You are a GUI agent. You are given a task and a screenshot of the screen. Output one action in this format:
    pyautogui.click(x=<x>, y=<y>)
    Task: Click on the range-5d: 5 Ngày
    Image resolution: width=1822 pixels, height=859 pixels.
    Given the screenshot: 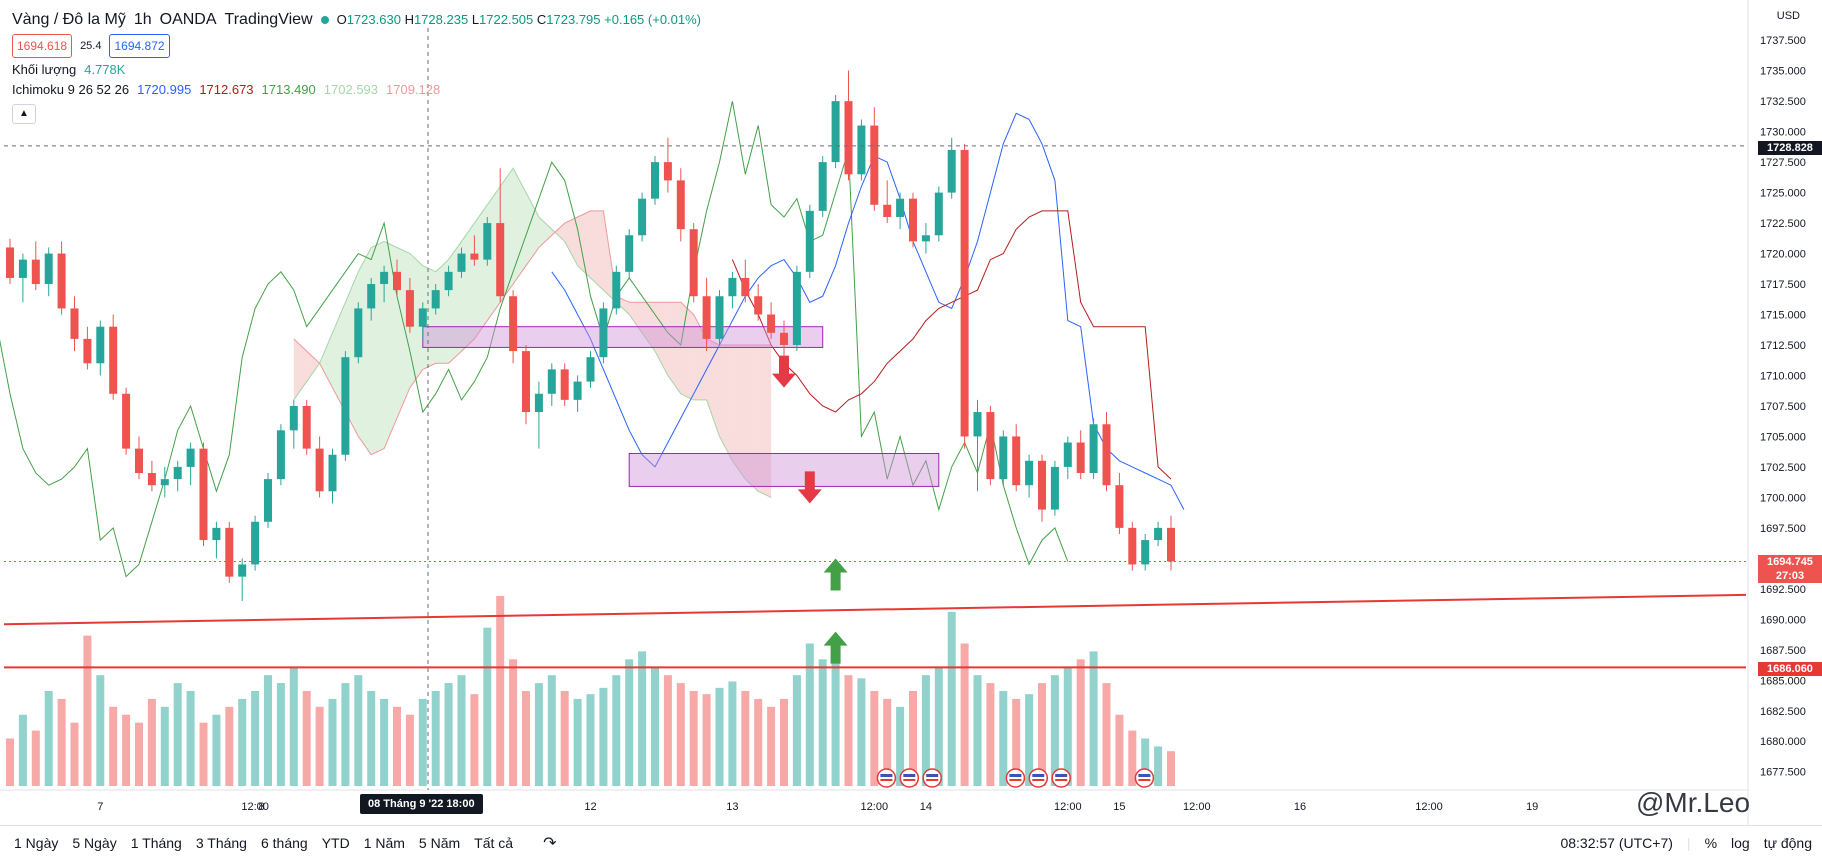 What is the action you would take?
    pyautogui.click(x=94, y=842)
    